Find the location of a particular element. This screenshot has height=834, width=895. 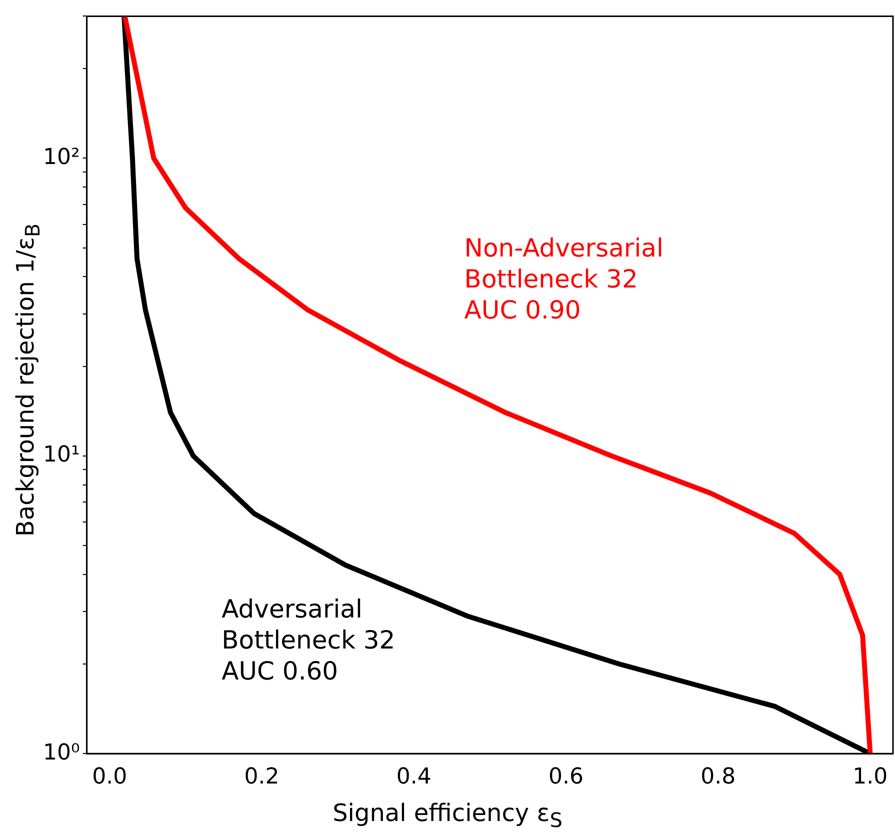

text: Non-Adversarial Bottleneck 32 AUC 0.90 is located at coordinates (564, 278).